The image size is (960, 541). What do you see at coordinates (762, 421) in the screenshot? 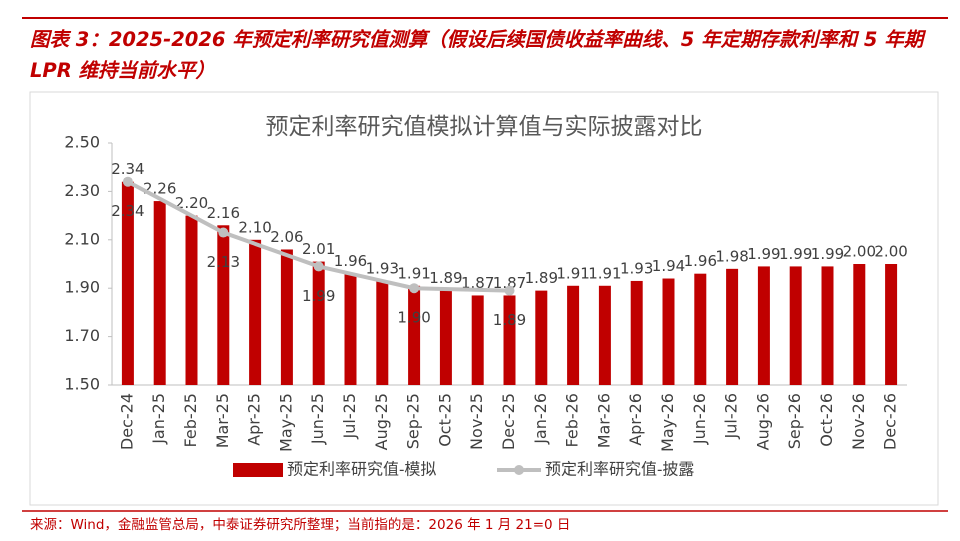
I see `x-tick-label: Aug-26` at bounding box center [762, 421].